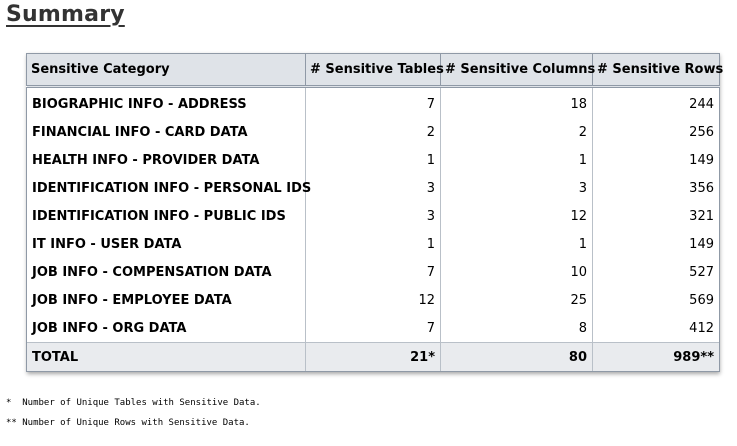 This screenshot has height=446, width=737. I want to click on table-row: JOB INFO - EMPLOYEE DATA 12 25 569, so click(373, 300).